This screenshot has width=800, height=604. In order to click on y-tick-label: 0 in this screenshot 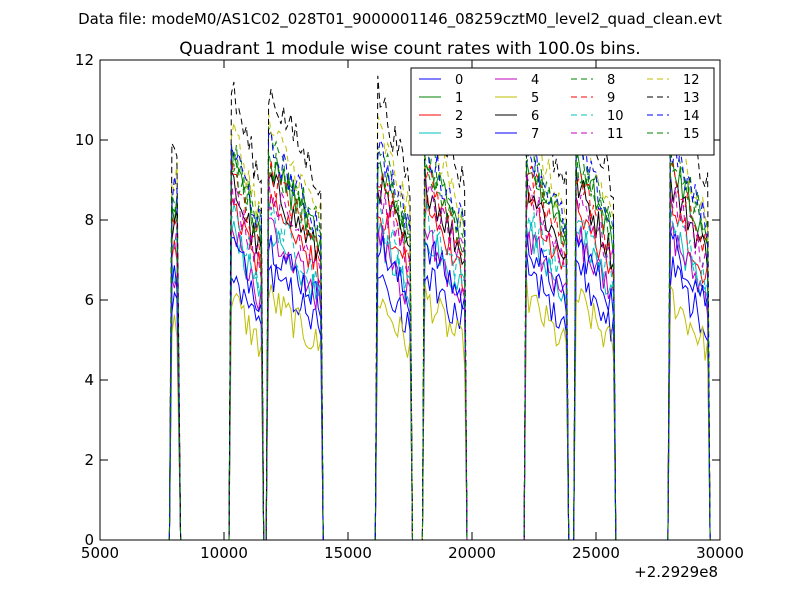, I will do `click(89, 540)`.